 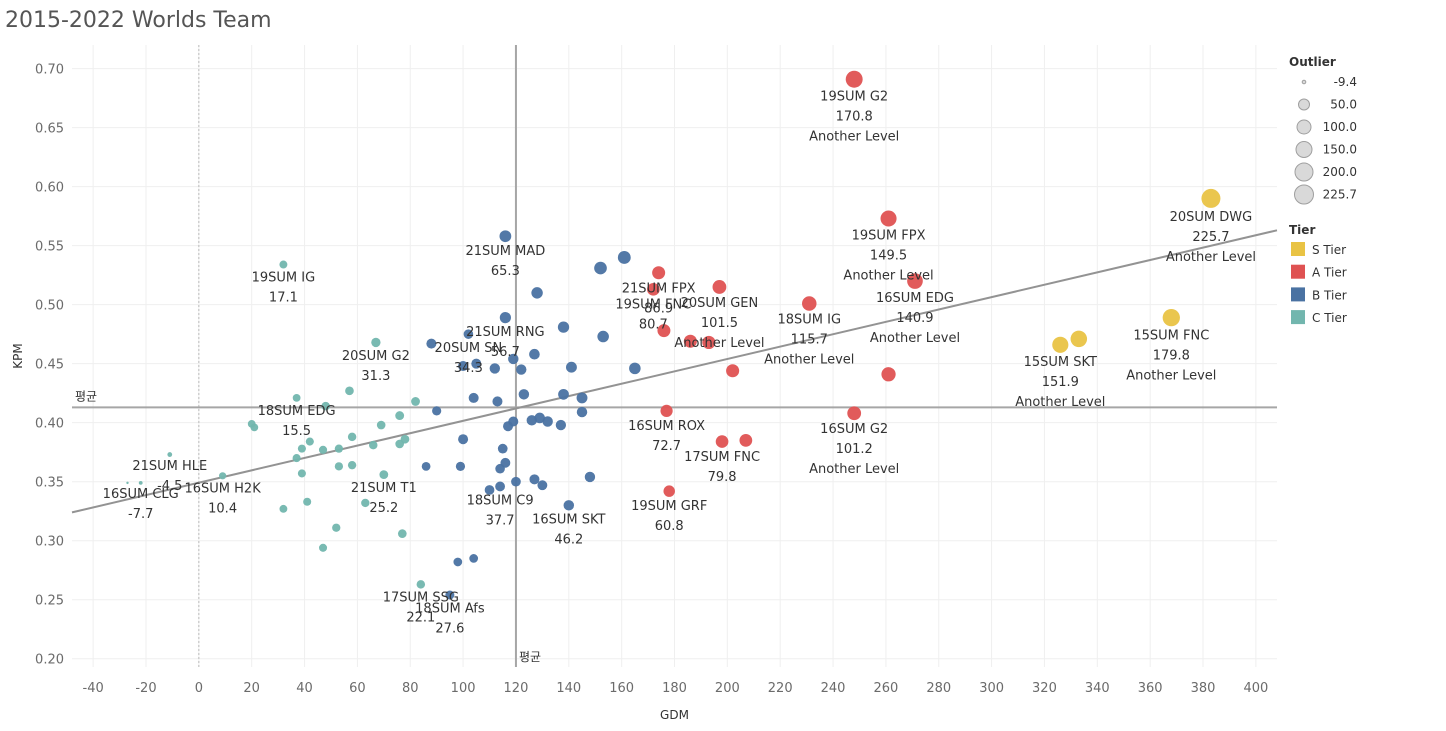 What do you see at coordinates (49, 542) in the screenshot?
I see `y-tick-label: 0.30` at bounding box center [49, 542].